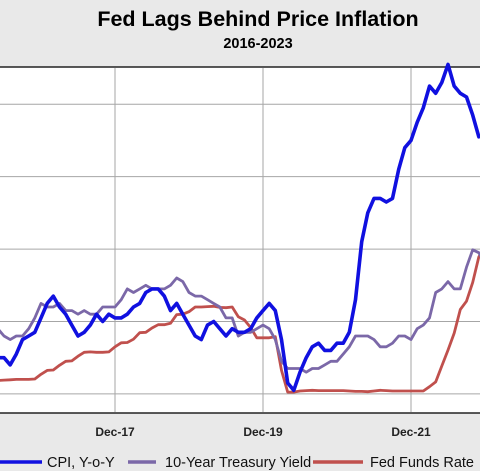 The width and height of the screenshot is (480, 471). I want to click on x-axis-ticks: Dec-17 Dec-19 Dec-21, so click(263, 432).